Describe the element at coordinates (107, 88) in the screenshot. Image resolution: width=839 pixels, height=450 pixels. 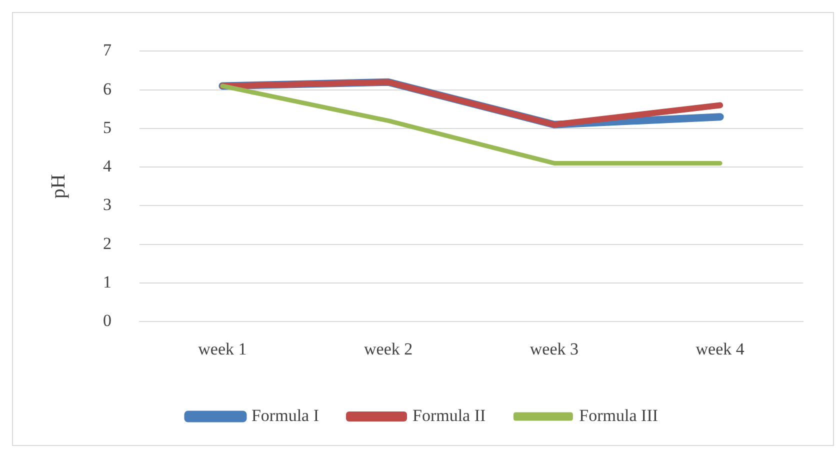
I see `y-tick-label: 6` at that location.